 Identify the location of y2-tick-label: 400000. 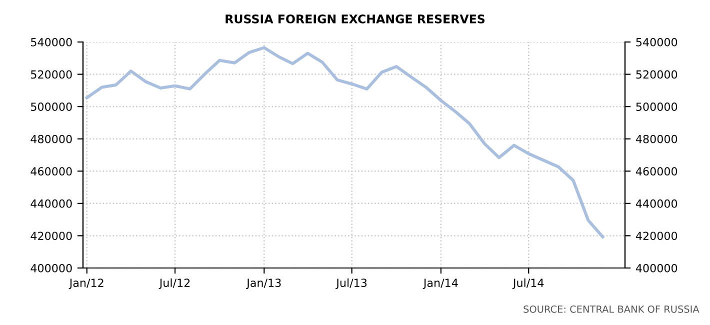
(657, 268).